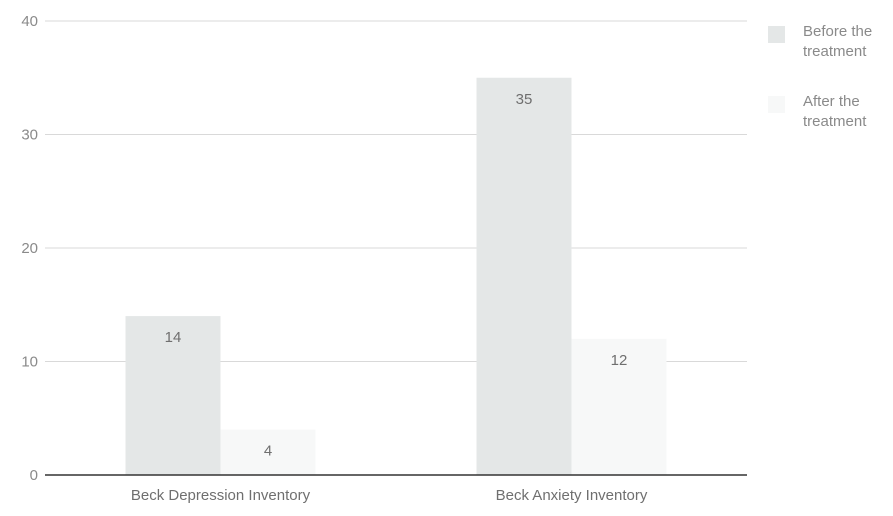 This screenshot has height=516, width=893. I want to click on data-label: 4, so click(268, 451).